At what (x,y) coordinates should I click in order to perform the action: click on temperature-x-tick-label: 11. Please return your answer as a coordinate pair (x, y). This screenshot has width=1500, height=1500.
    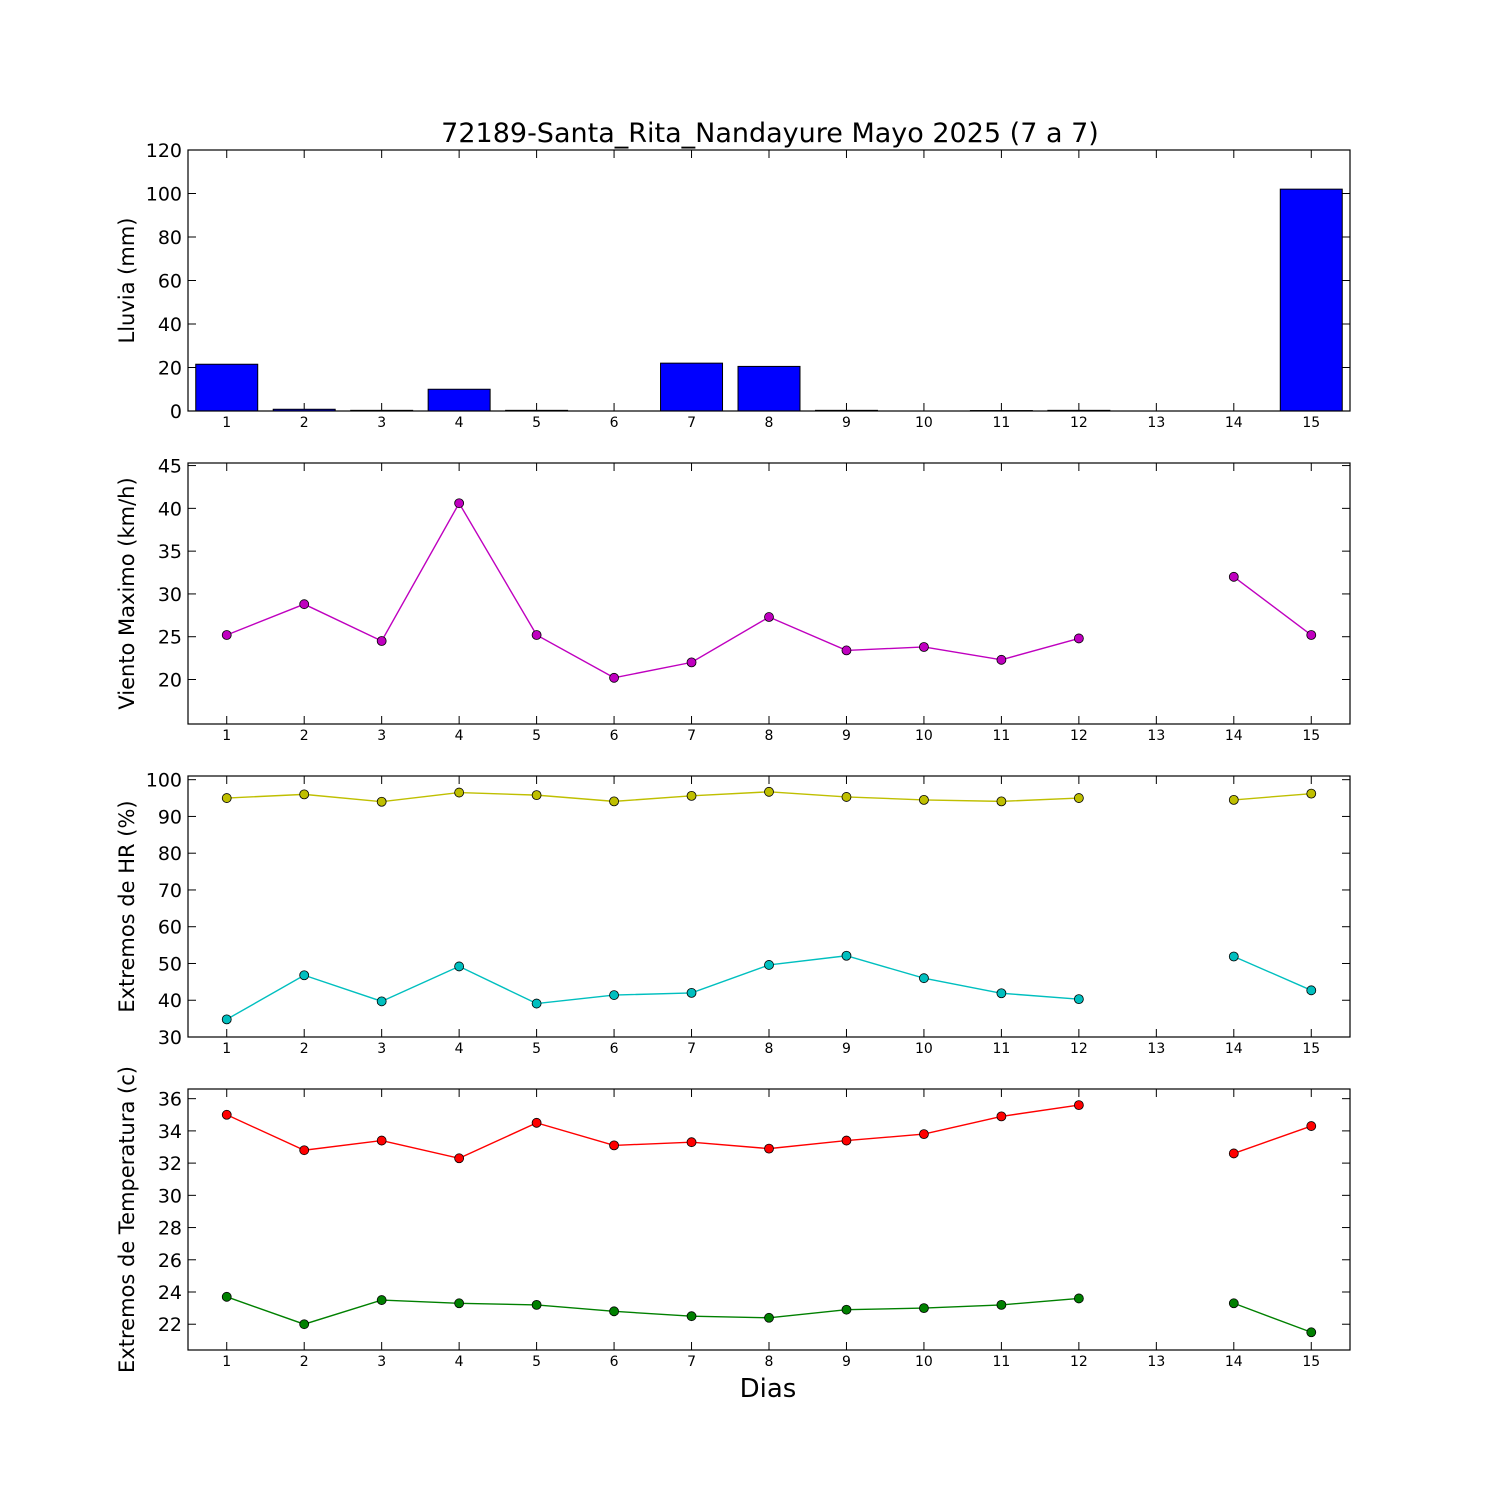
    Looking at the image, I should click on (1001, 1362).